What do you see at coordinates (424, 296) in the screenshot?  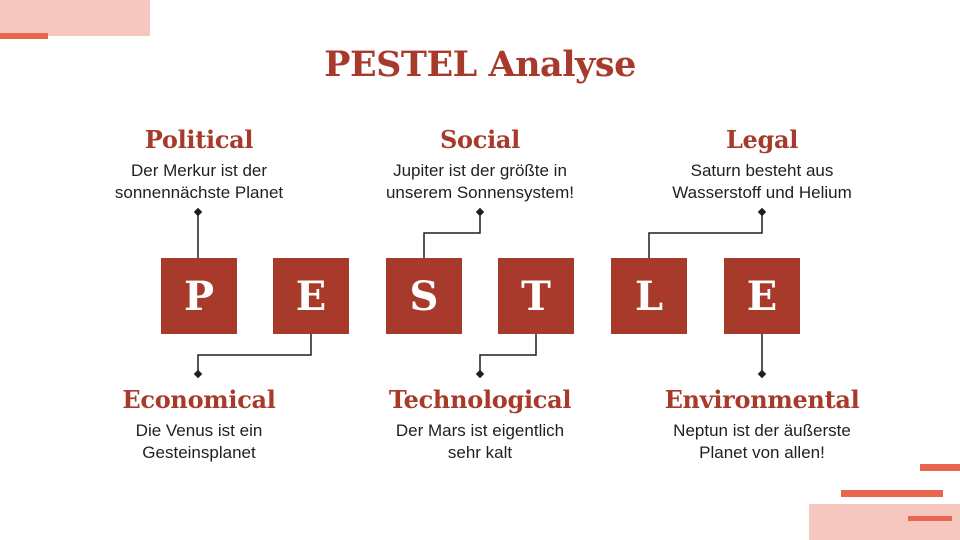 I see `letter-box-s: S` at bounding box center [424, 296].